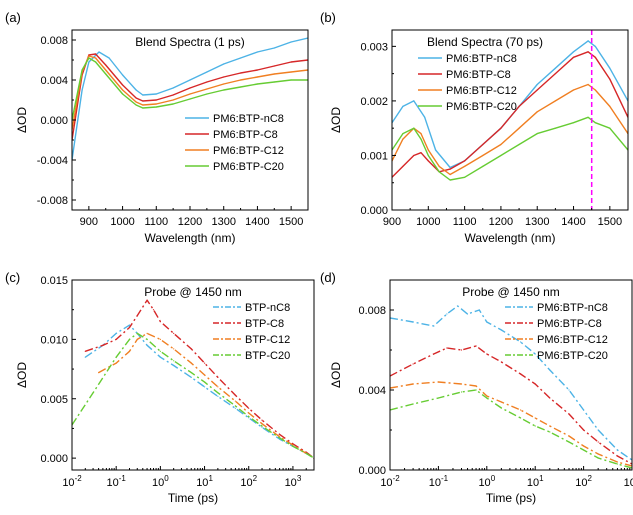 The width and height of the screenshot is (633, 515). I want to click on x-tick-label: 10⁻², so click(390, 481).